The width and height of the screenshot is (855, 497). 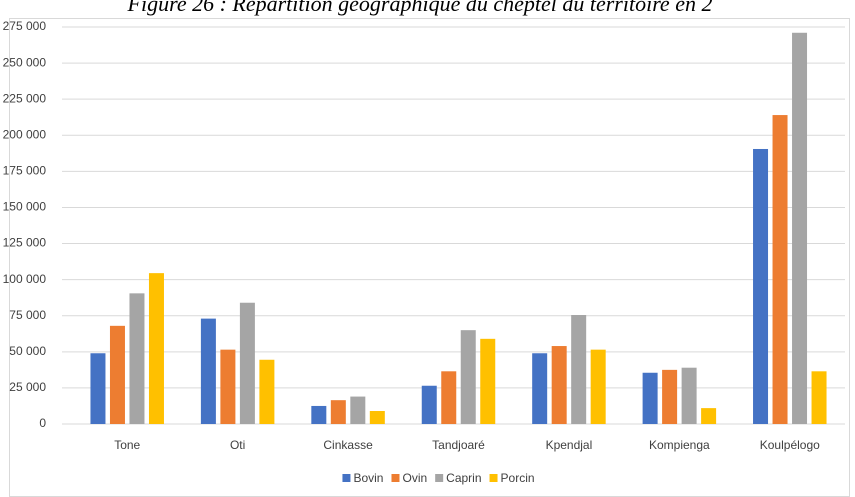 I want to click on x-tick-label: Kompienga, so click(x=679, y=445).